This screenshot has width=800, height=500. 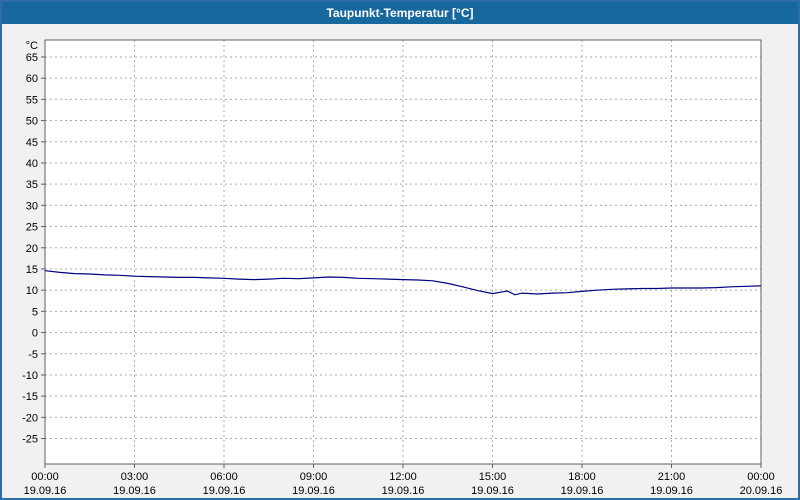 What do you see at coordinates (32, 206) in the screenshot?
I see `svg-text: 30` at bounding box center [32, 206].